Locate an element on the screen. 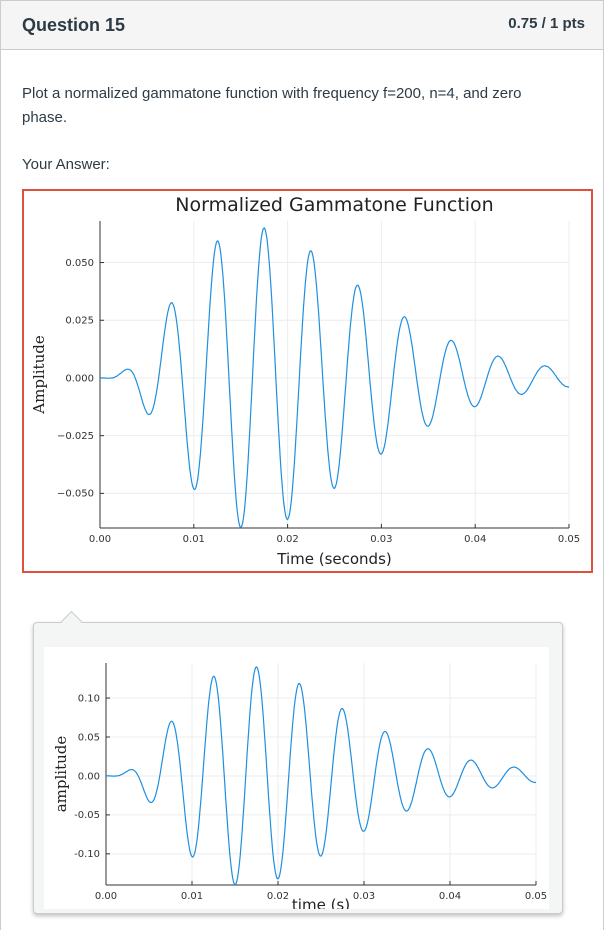 This screenshot has width=606, height=930. x-axis-label: time (s) is located at coordinates (321, 902).